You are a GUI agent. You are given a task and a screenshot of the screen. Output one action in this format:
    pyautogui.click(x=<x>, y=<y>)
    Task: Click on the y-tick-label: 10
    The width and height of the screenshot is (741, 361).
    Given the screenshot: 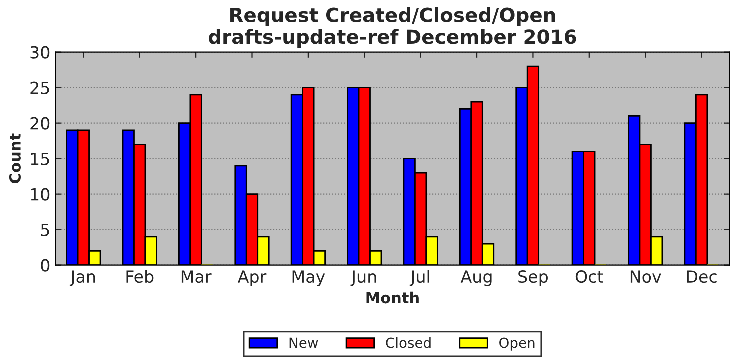 What is the action you would take?
    pyautogui.click(x=40, y=194)
    